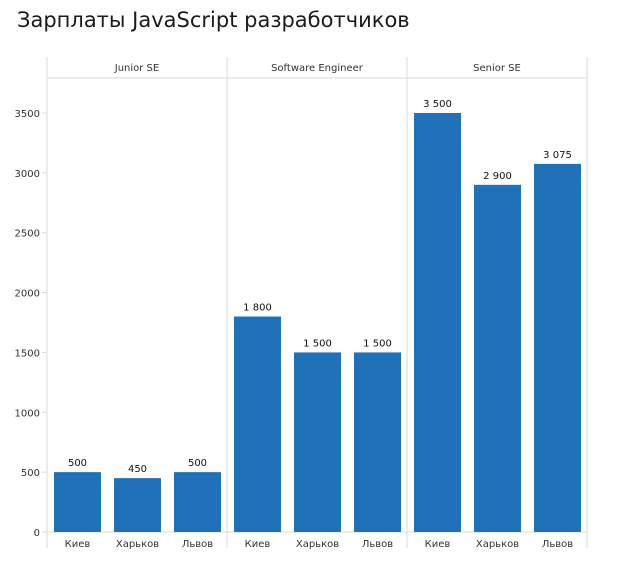 The height and width of the screenshot is (570, 617). What do you see at coordinates (497, 176) in the screenshot?
I see `data-label: 2 900` at bounding box center [497, 176].